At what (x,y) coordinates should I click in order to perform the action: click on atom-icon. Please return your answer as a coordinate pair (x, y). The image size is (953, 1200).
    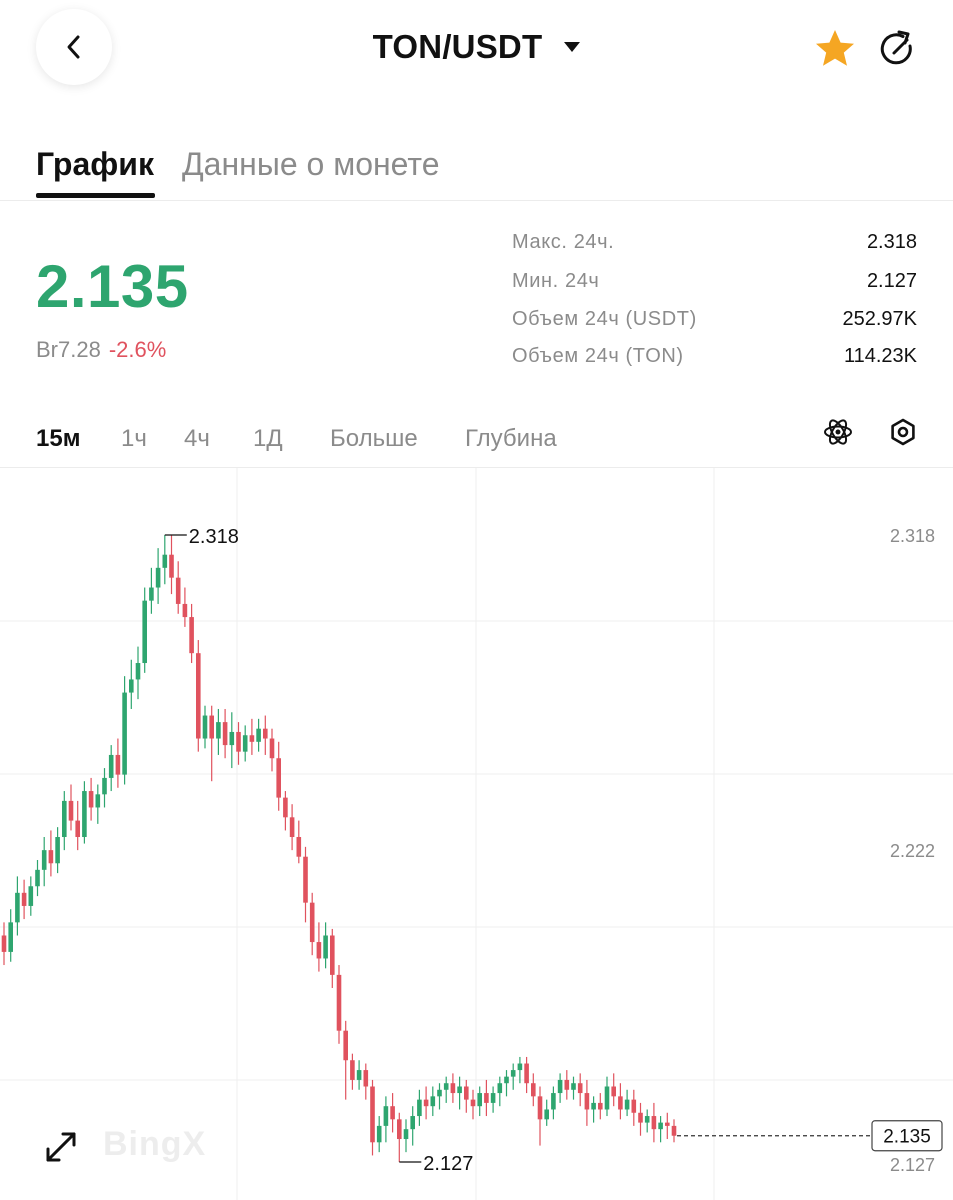
    Looking at the image, I should click on (838, 432).